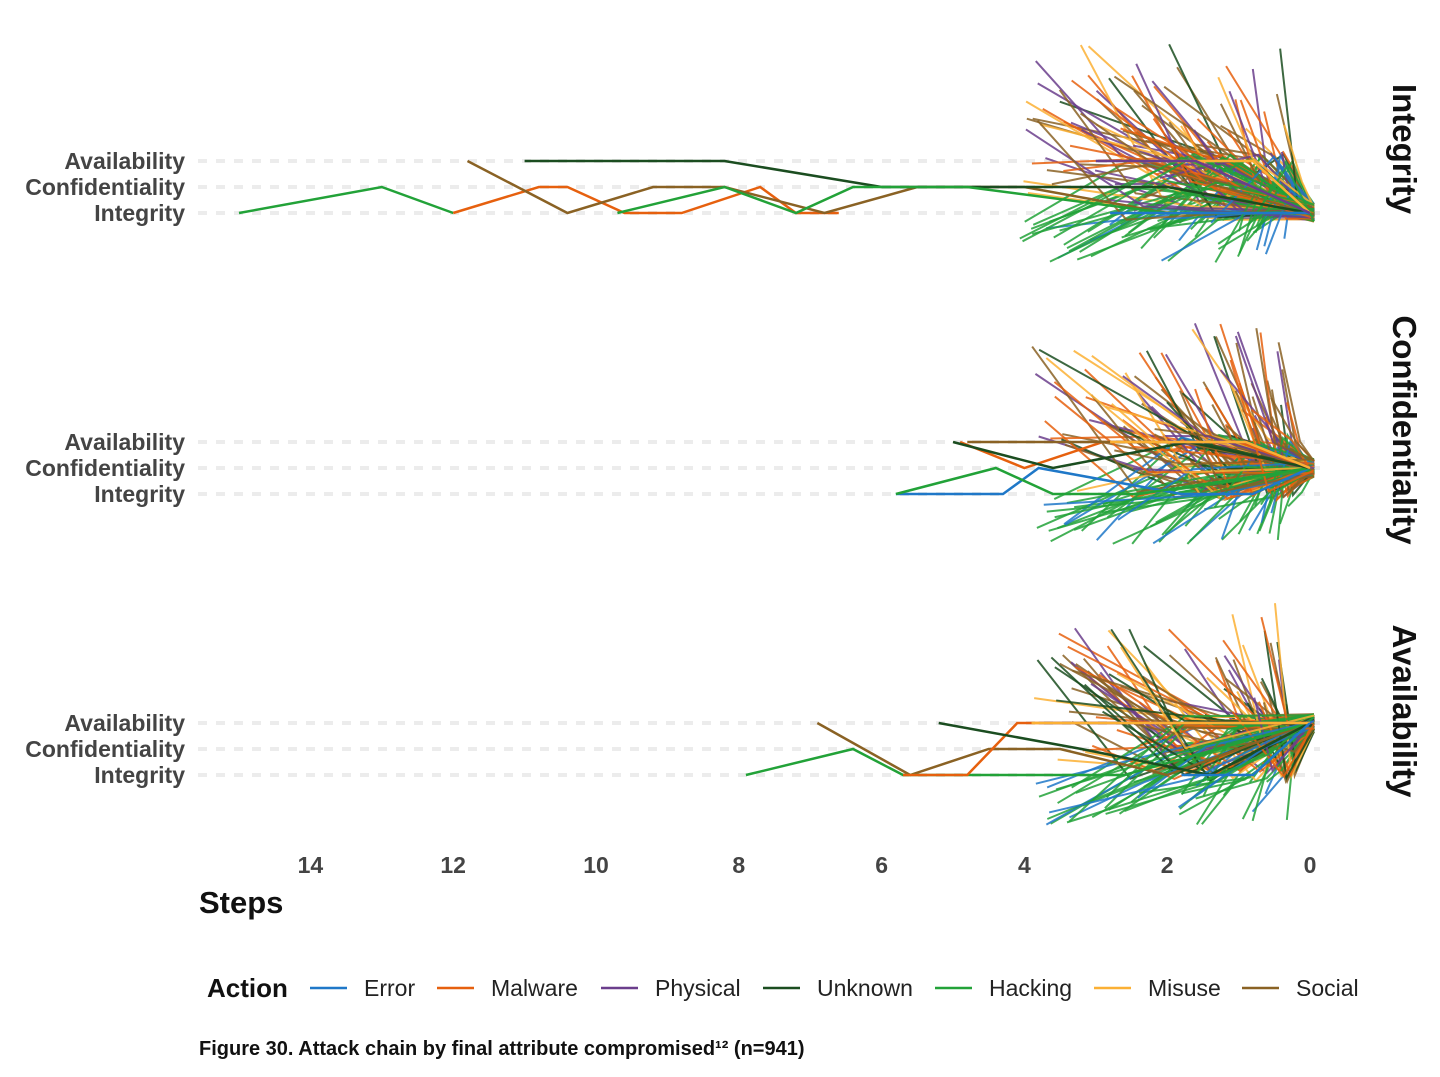  I want to click on legend-item-physical: Physical, so click(671, 988).